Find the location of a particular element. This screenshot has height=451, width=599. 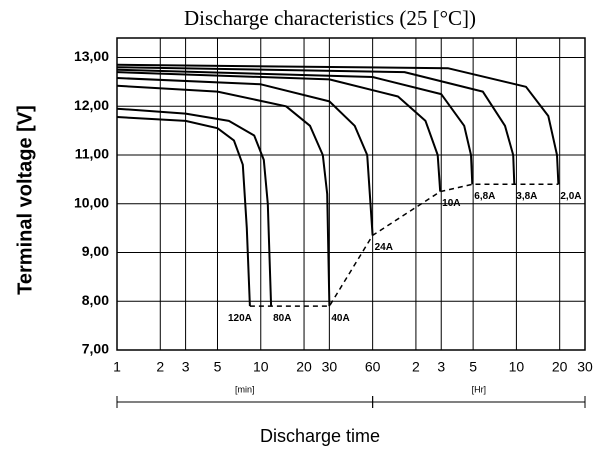

series-label: 10A is located at coordinates (451, 203).